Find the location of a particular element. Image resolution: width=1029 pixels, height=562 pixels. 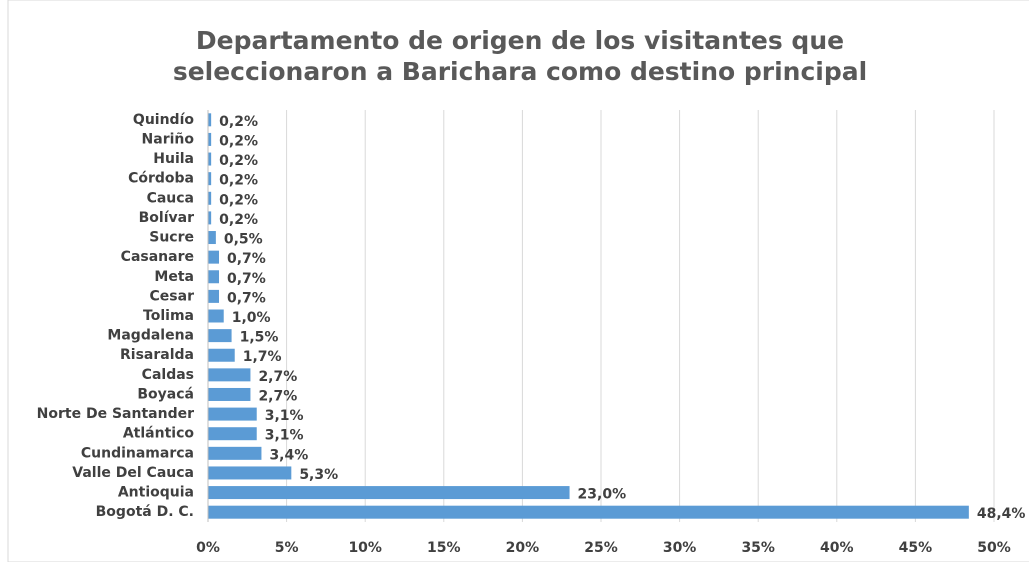

y-tick-label: Quindío is located at coordinates (163, 120).